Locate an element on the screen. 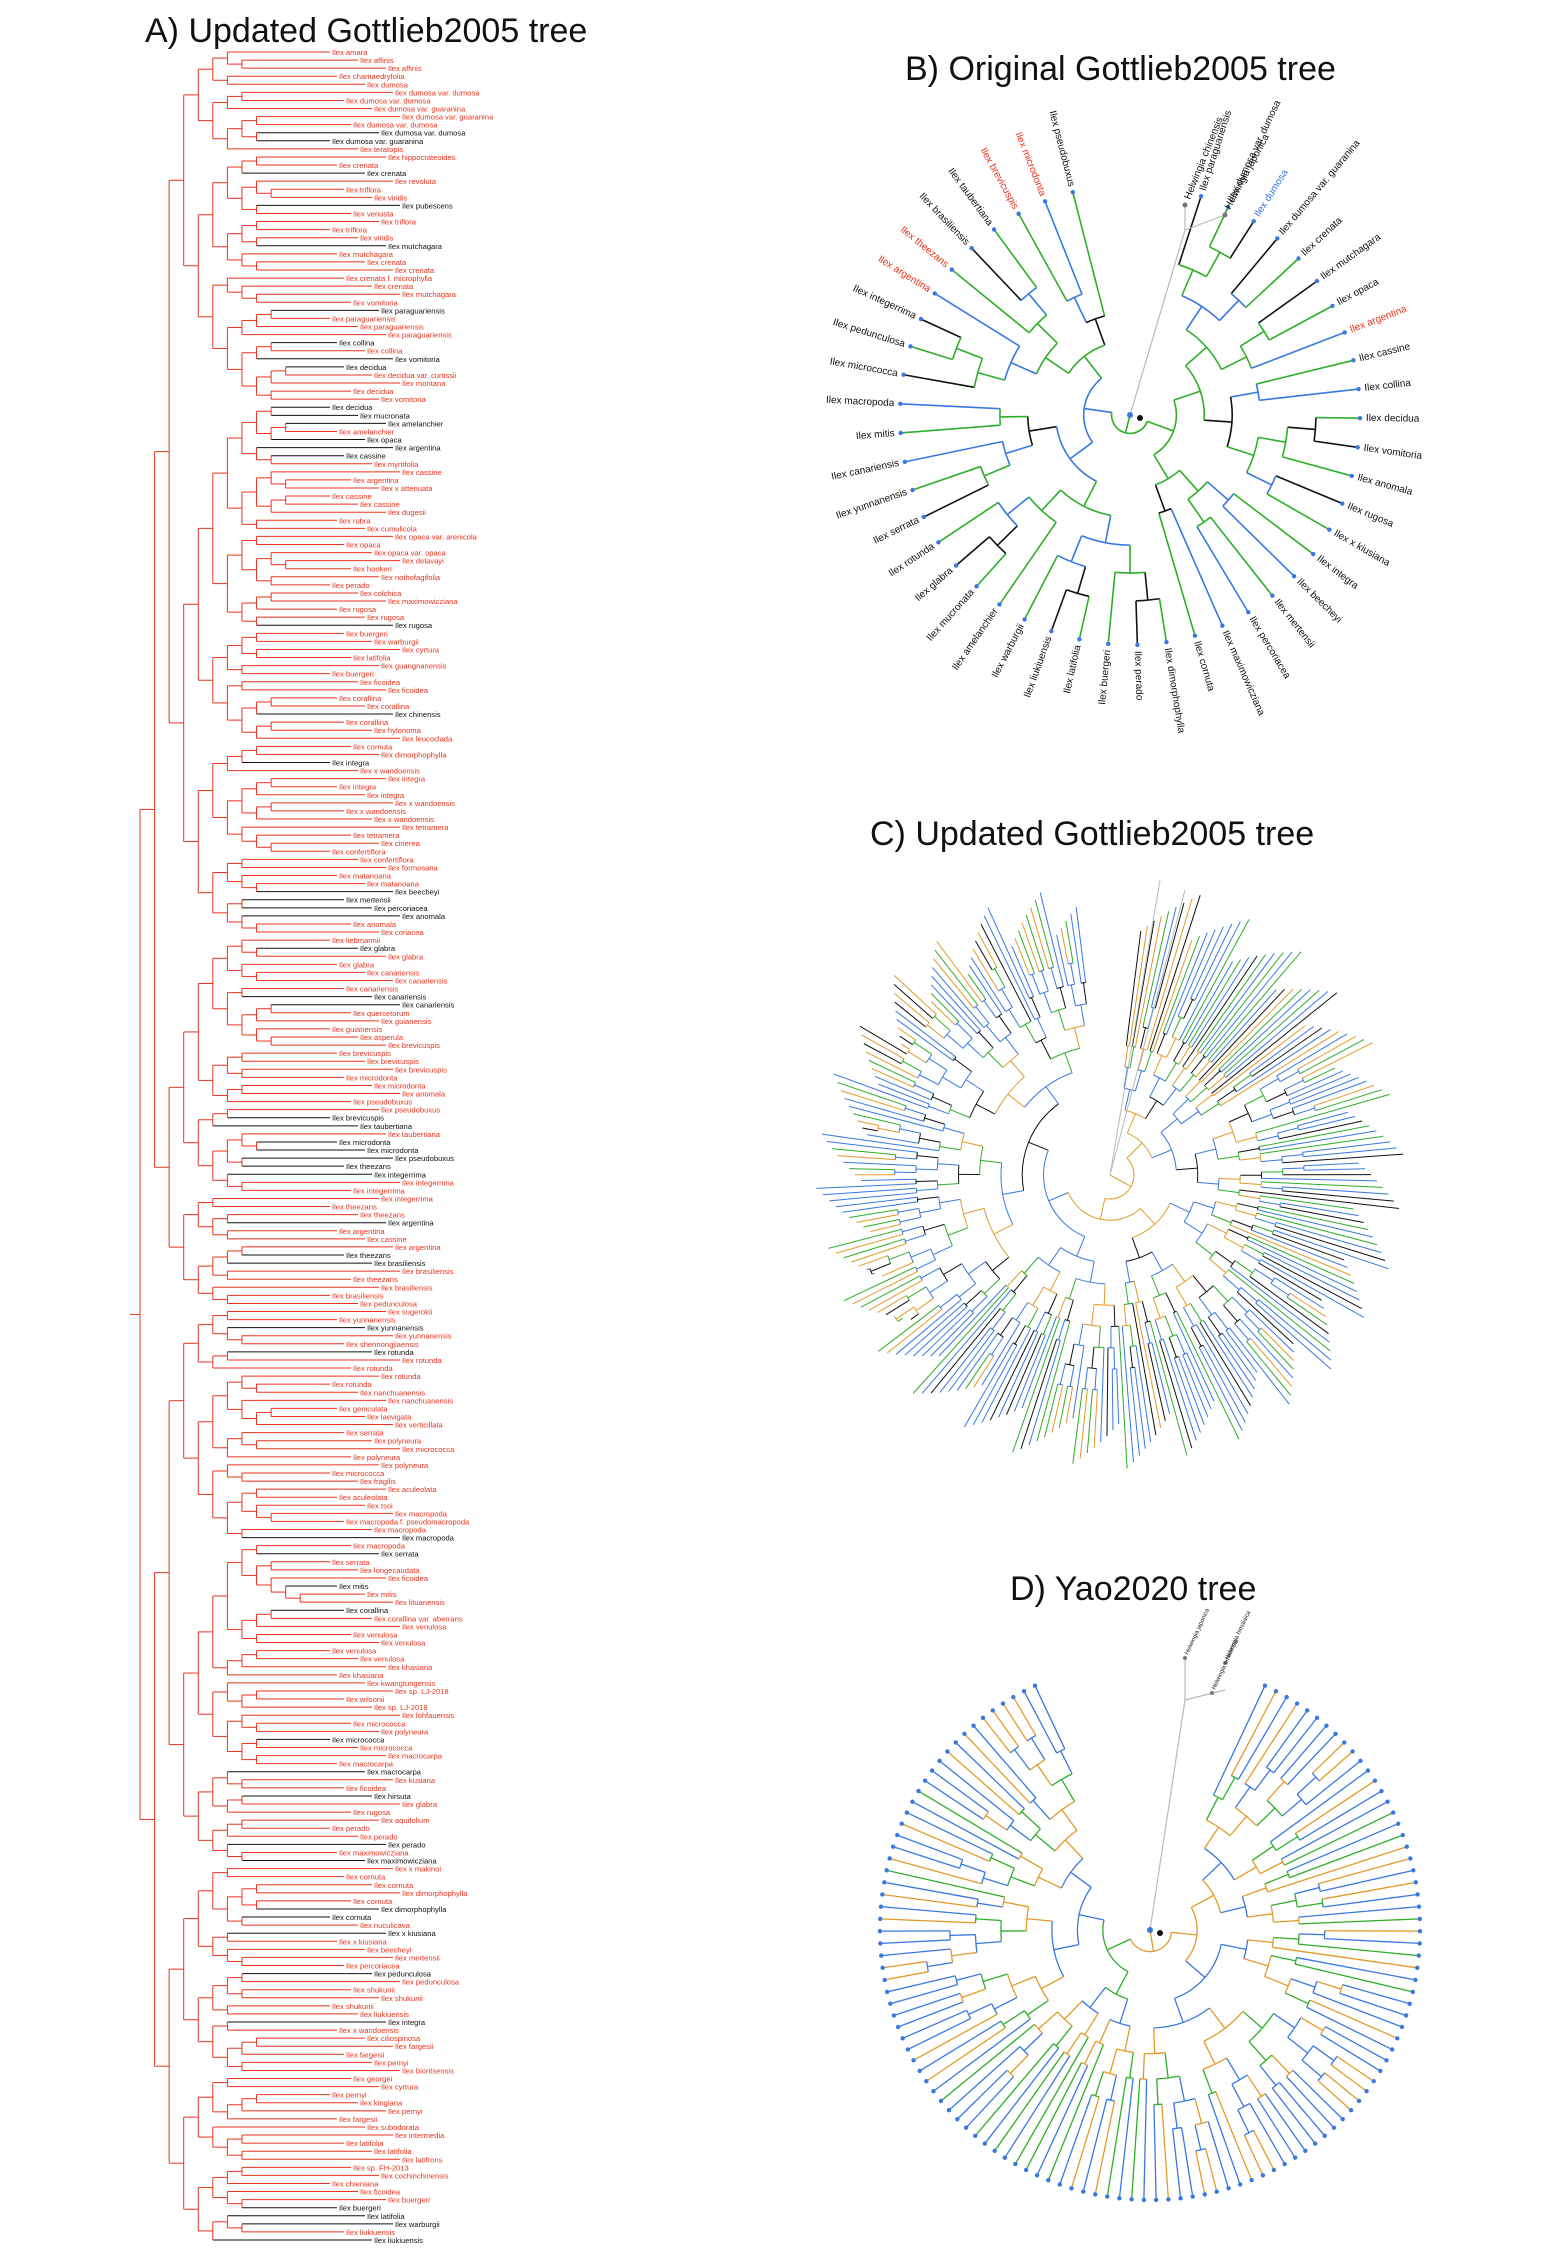 The image size is (1557, 2249). tree-a-tip-label: Ilex integra is located at coordinates (407, 779).